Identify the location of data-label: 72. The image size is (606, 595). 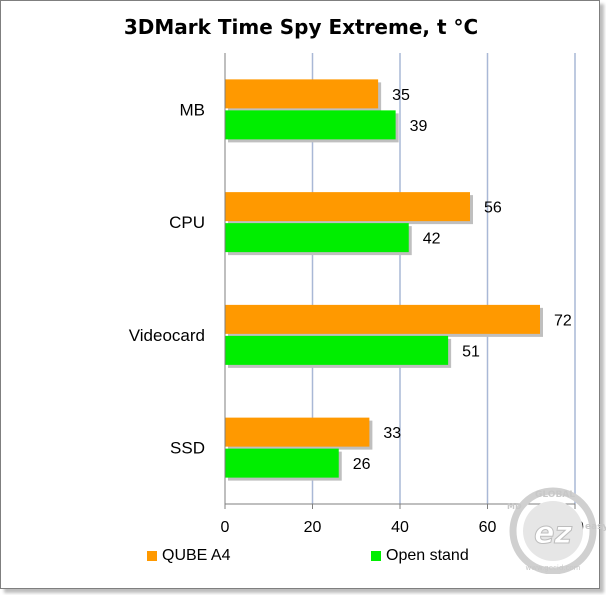
(563, 320).